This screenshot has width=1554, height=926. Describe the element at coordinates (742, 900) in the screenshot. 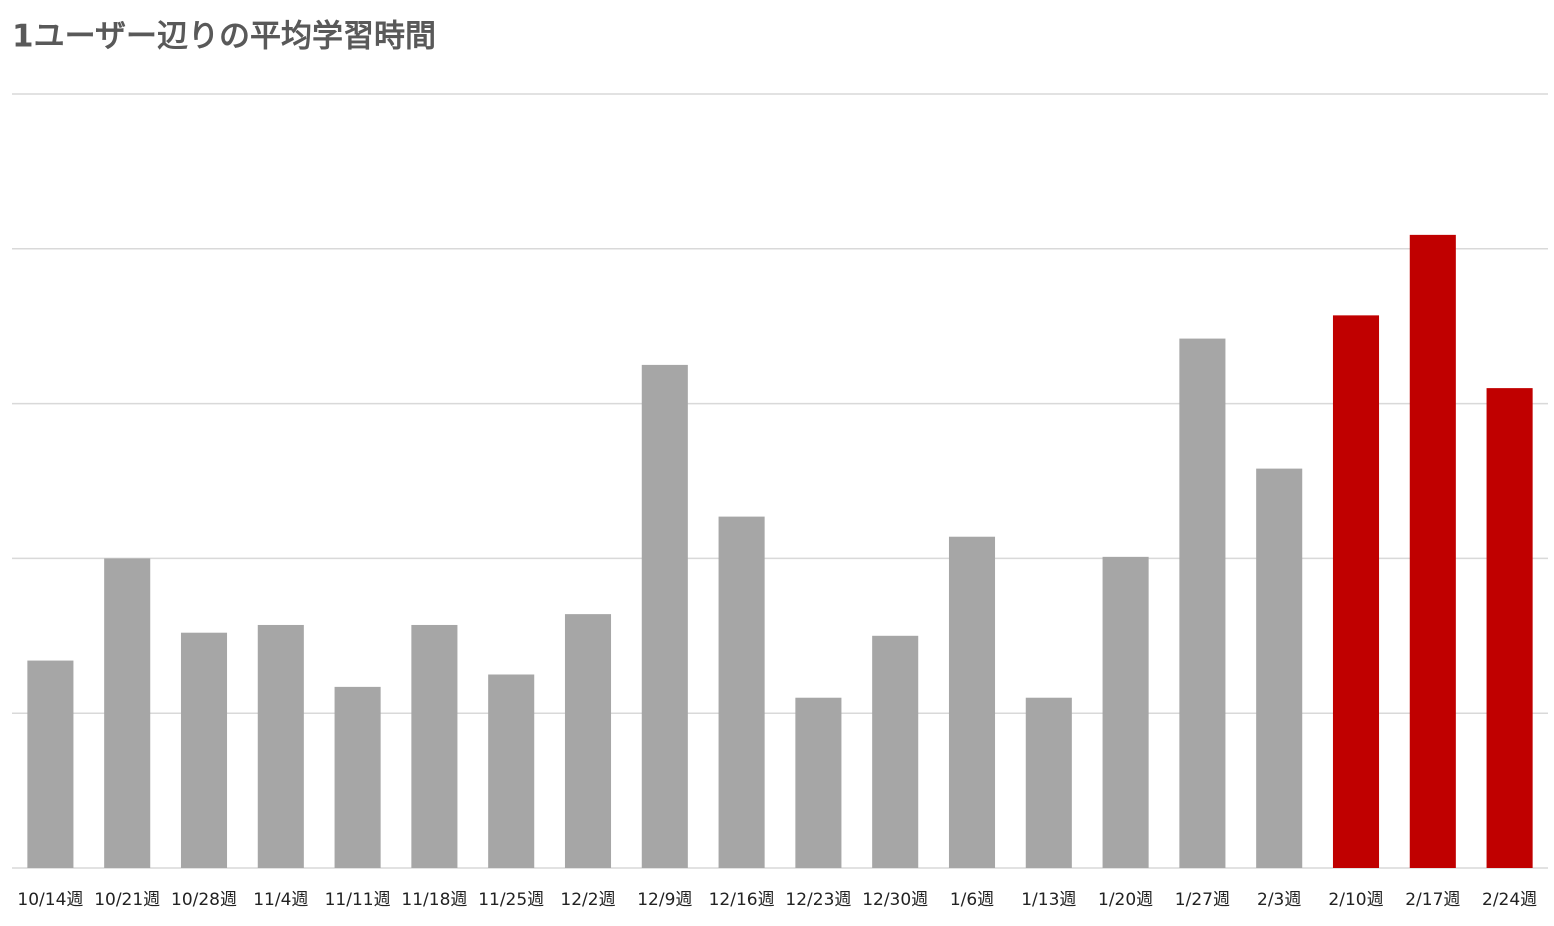

I see `x-tick-label: 12/16週` at that location.